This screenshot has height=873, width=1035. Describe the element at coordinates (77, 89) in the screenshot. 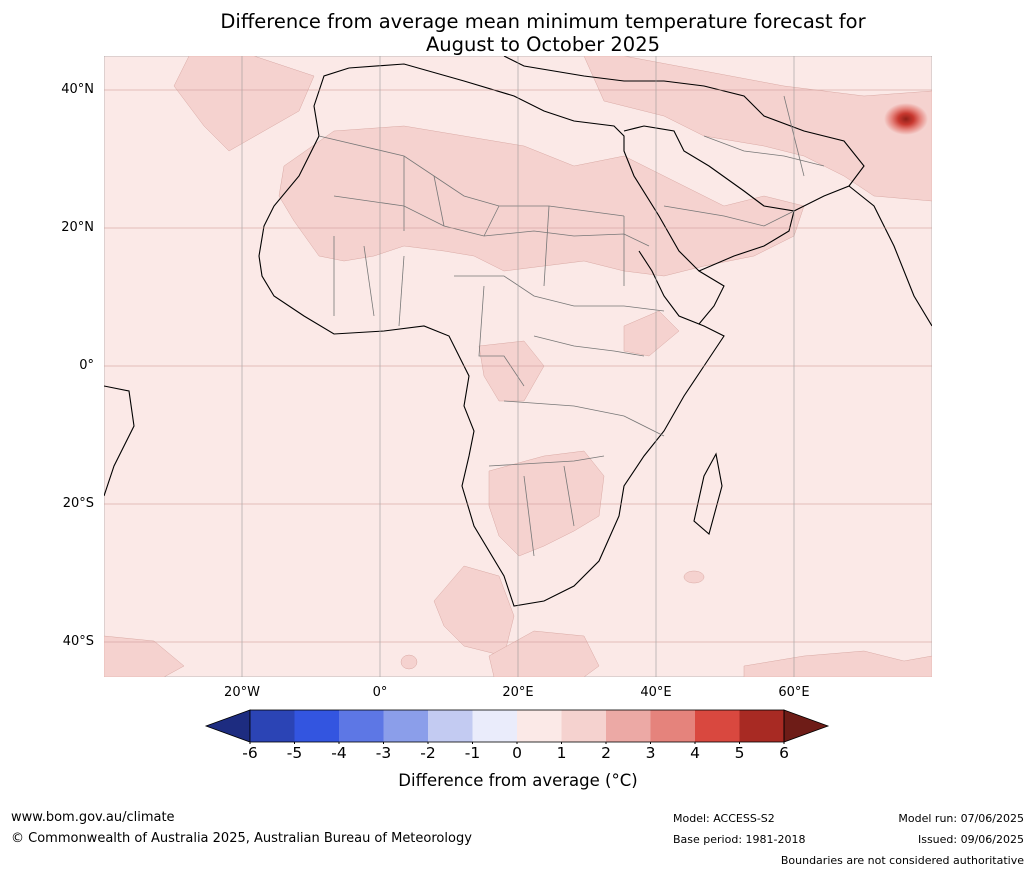

I see `lat-label-40n: 40°N` at that location.